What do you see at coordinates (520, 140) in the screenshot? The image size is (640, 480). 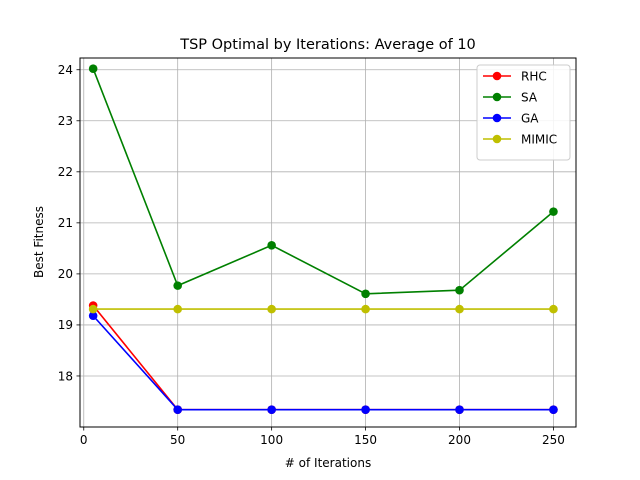 I see `legend-item-mimic: MIMIC` at bounding box center [520, 140].